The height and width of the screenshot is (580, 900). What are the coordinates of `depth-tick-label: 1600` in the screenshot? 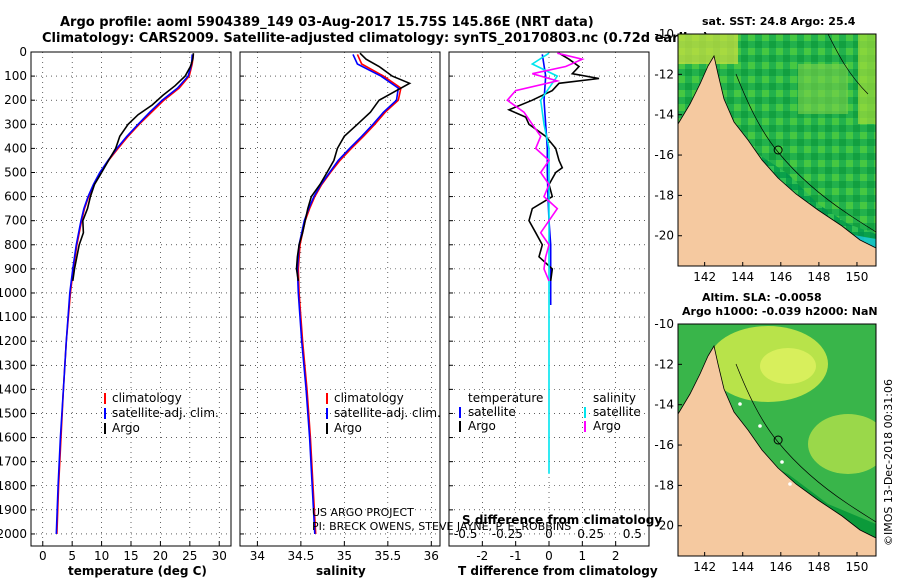 It's located at (13, 438).